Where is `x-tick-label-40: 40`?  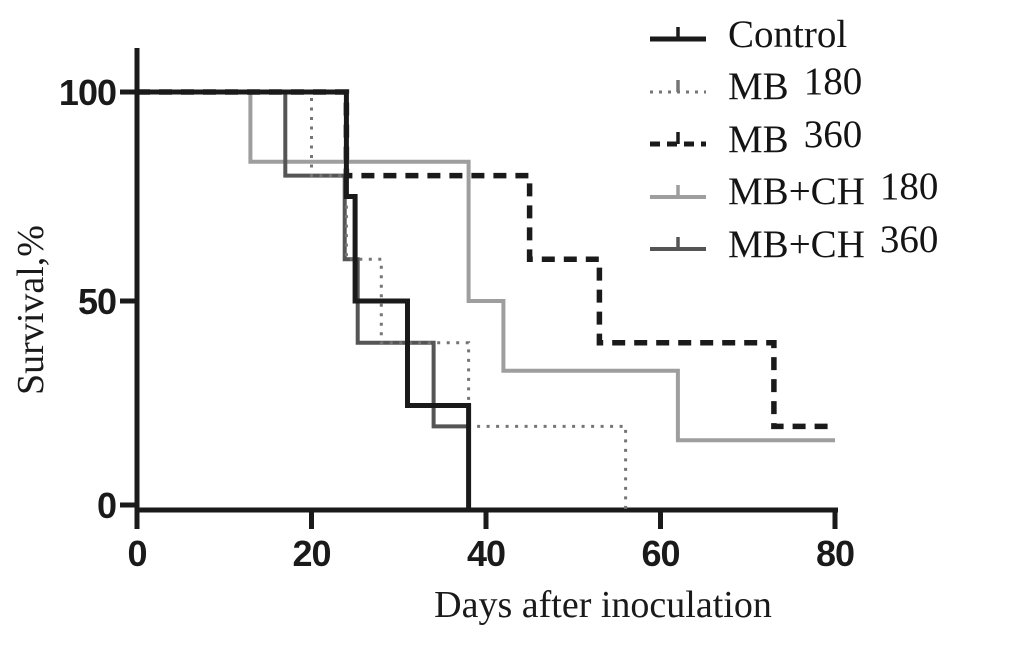 x-tick-label-40: 40 is located at coordinates (486, 553).